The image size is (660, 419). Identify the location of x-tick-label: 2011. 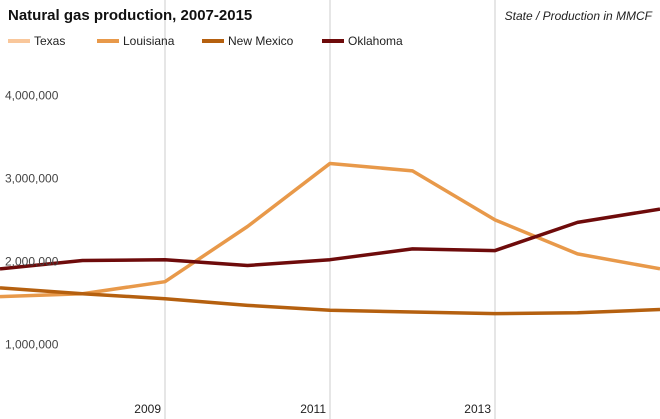
(313, 409).